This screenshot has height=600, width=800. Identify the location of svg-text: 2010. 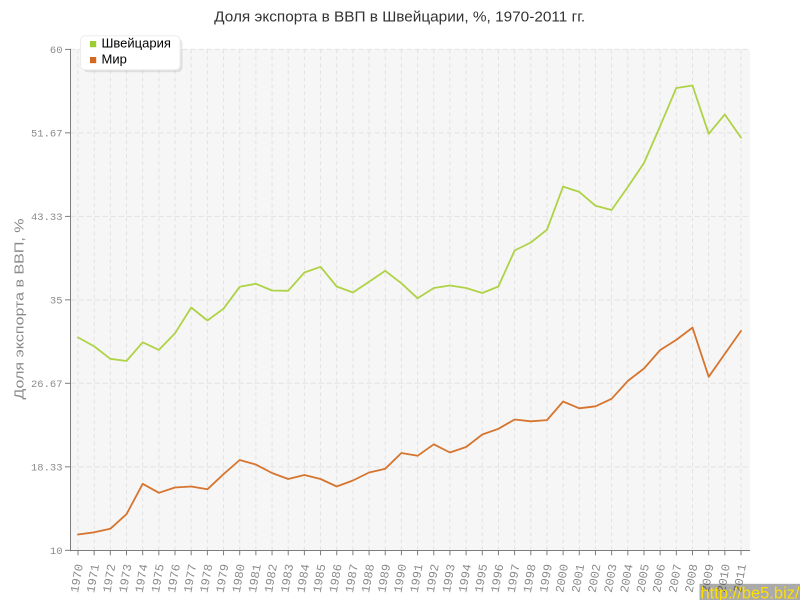
(724, 578).